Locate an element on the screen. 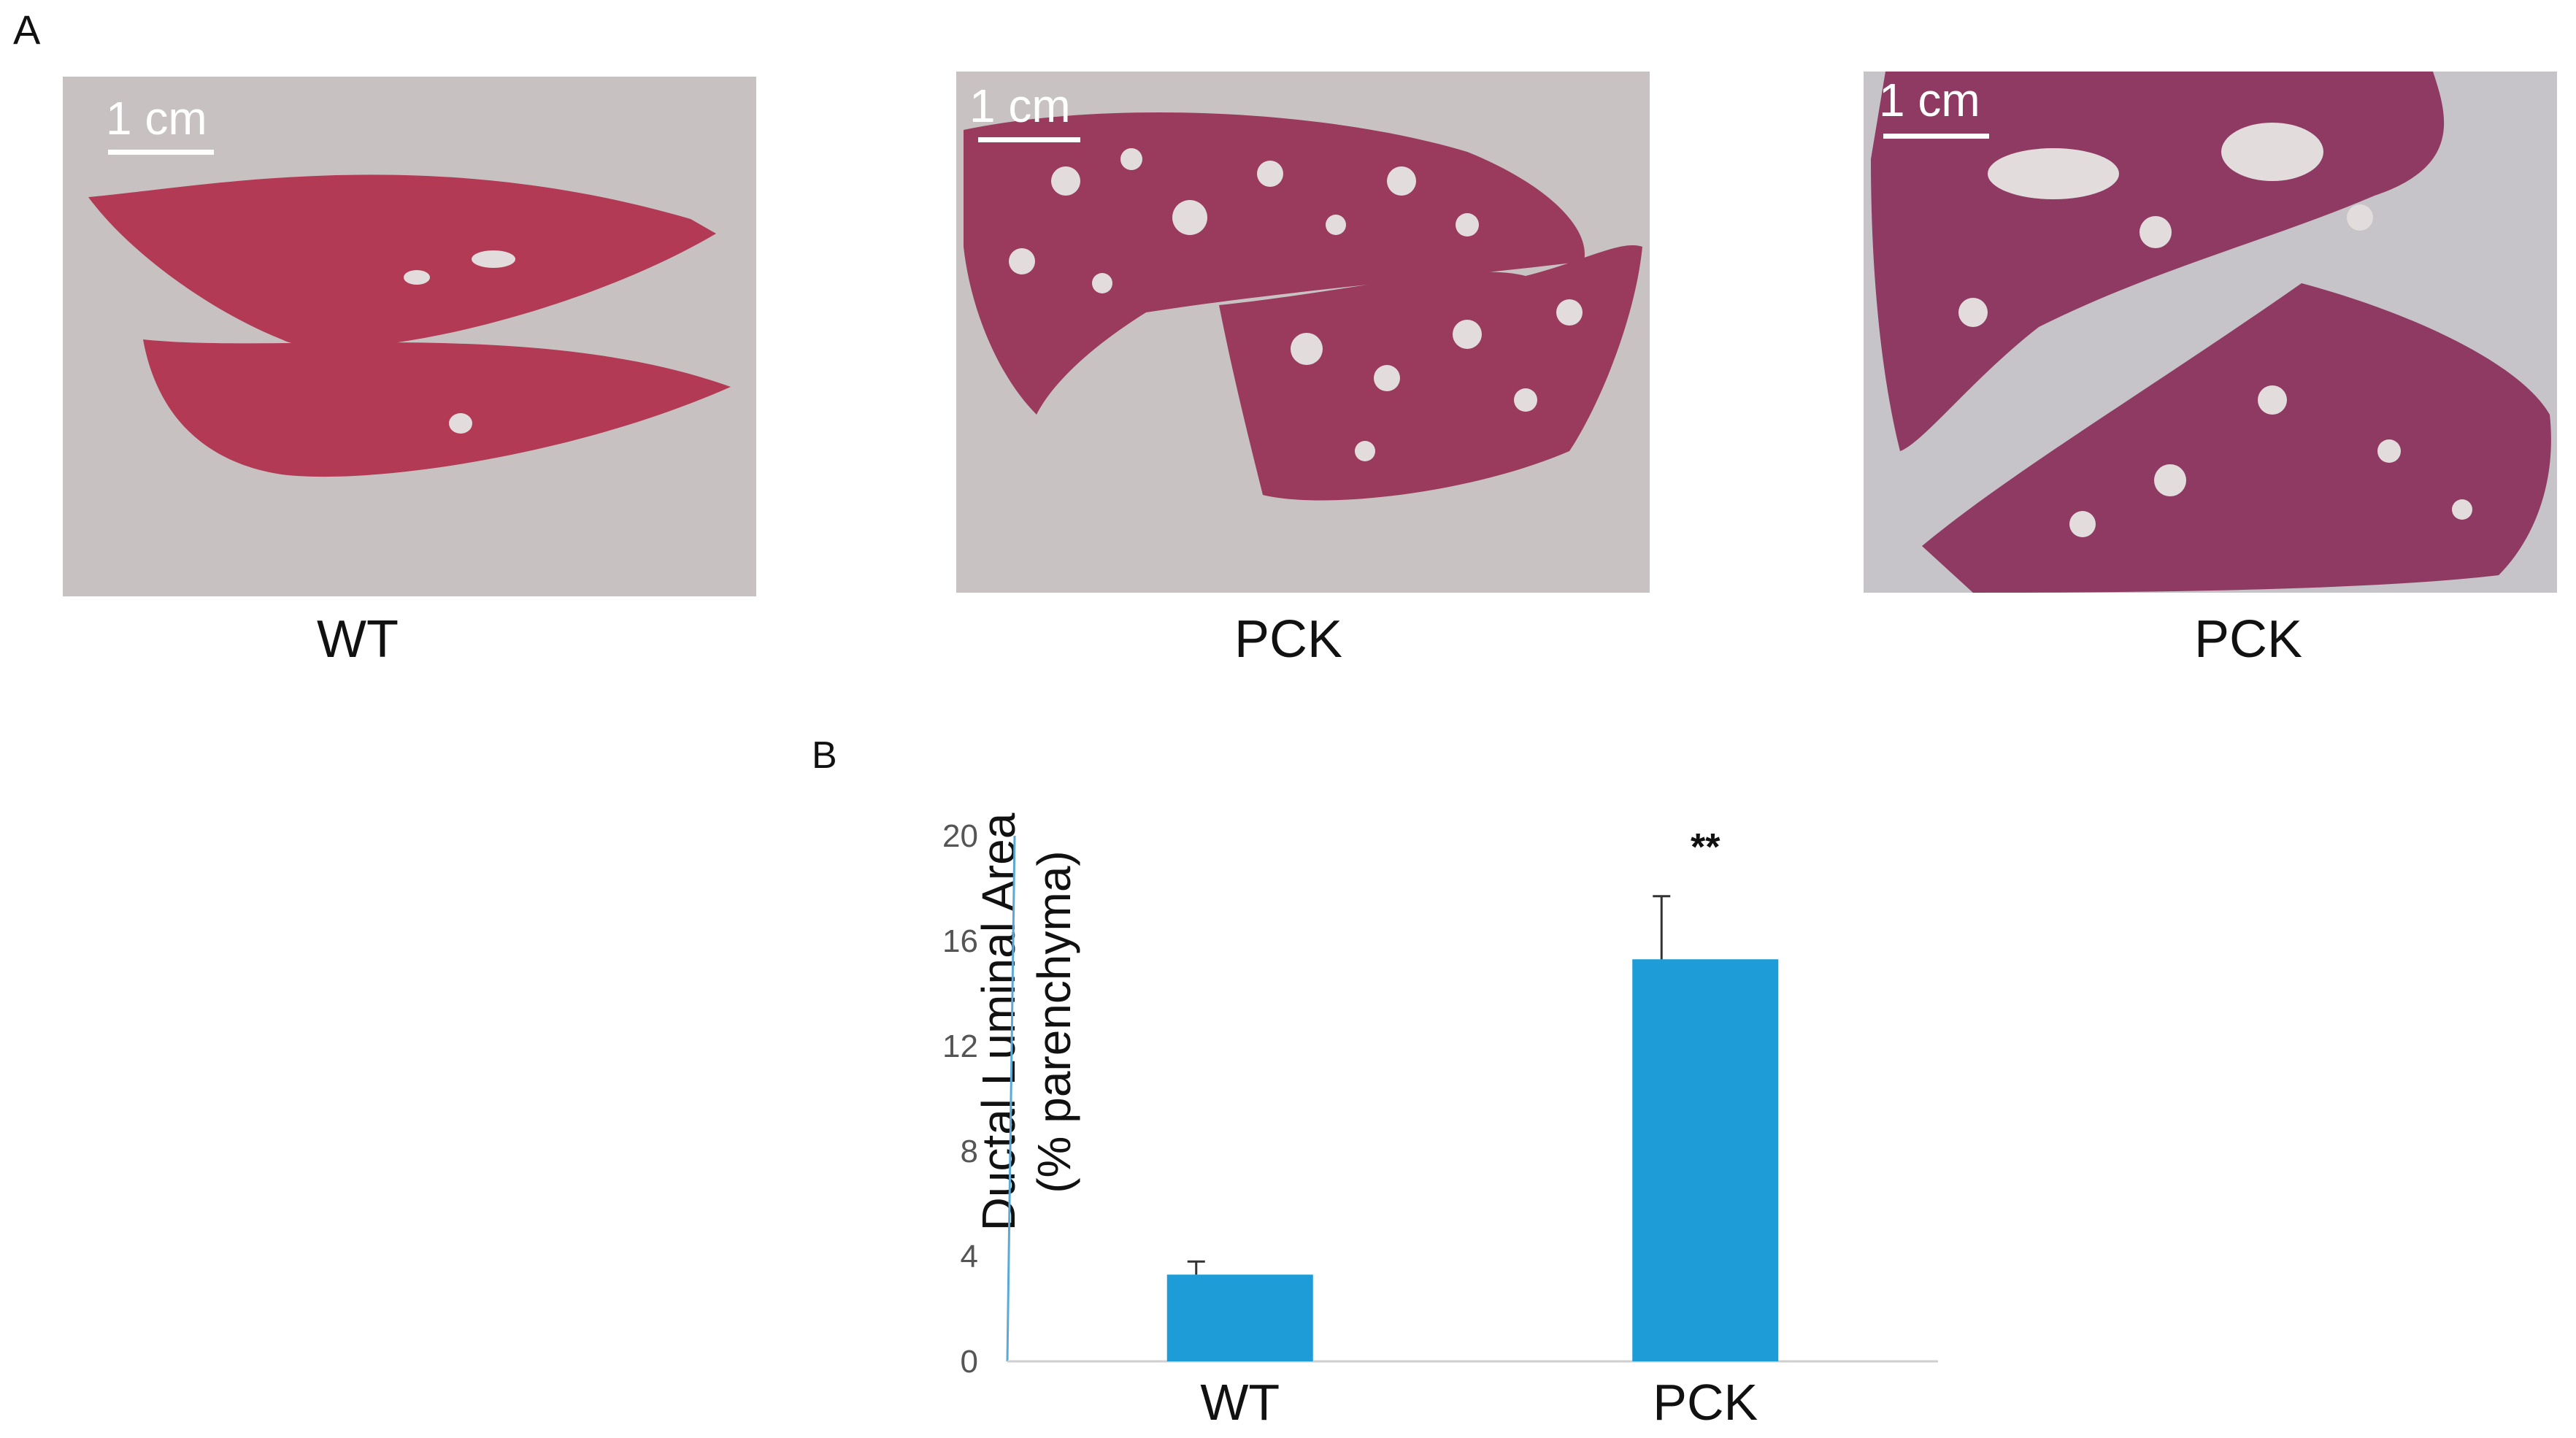 This screenshot has height=1438, width=2576. y-tick-label: 16 is located at coordinates (960, 941).